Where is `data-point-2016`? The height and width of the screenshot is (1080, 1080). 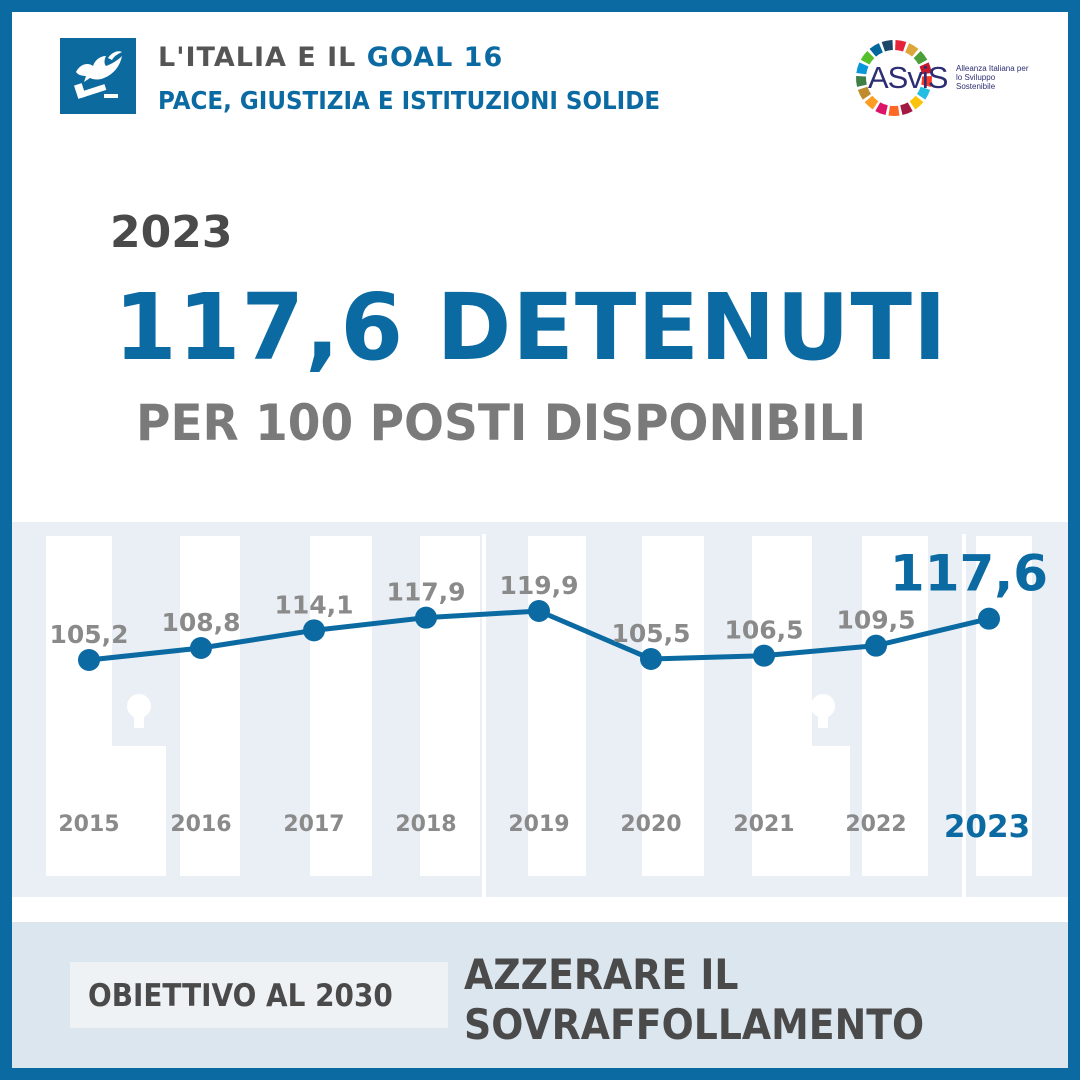
data-point-2016 is located at coordinates (201, 648).